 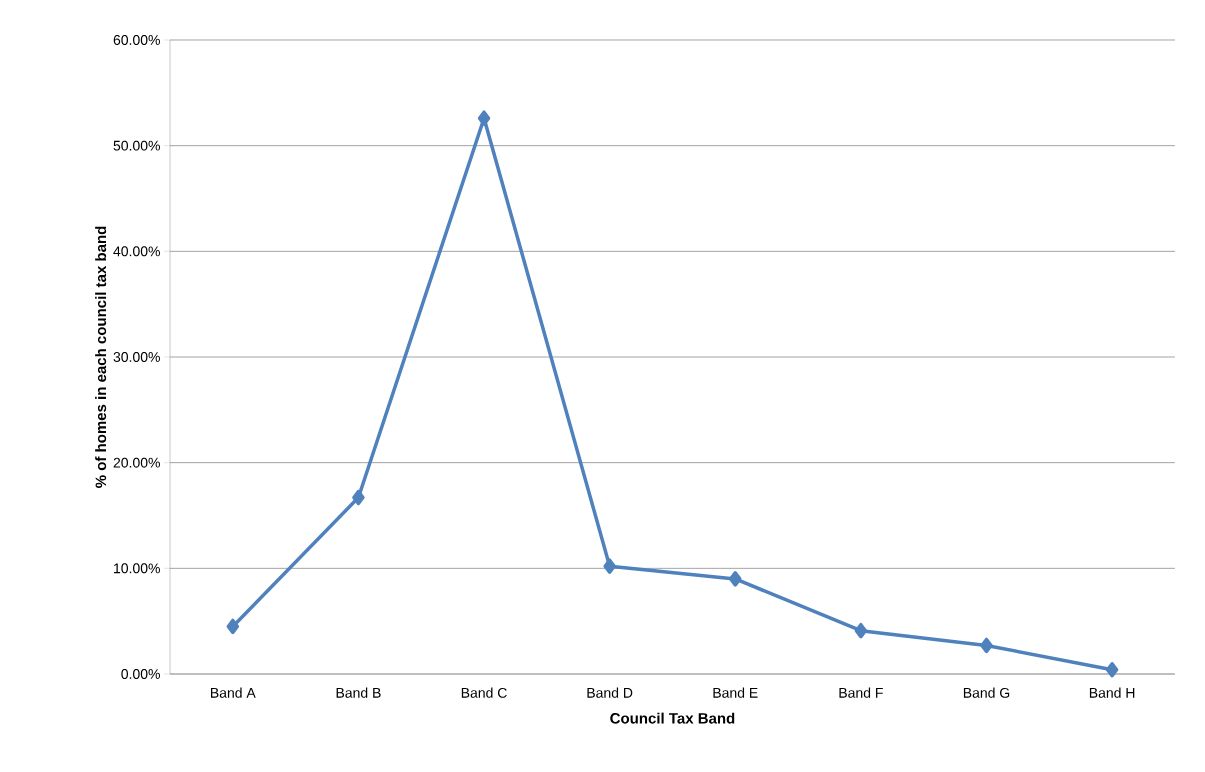 What do you see at coordinates (1112, 692) in the screenshot?
I see `x-tick-label: Band H` at bounding box center [1112, 692].